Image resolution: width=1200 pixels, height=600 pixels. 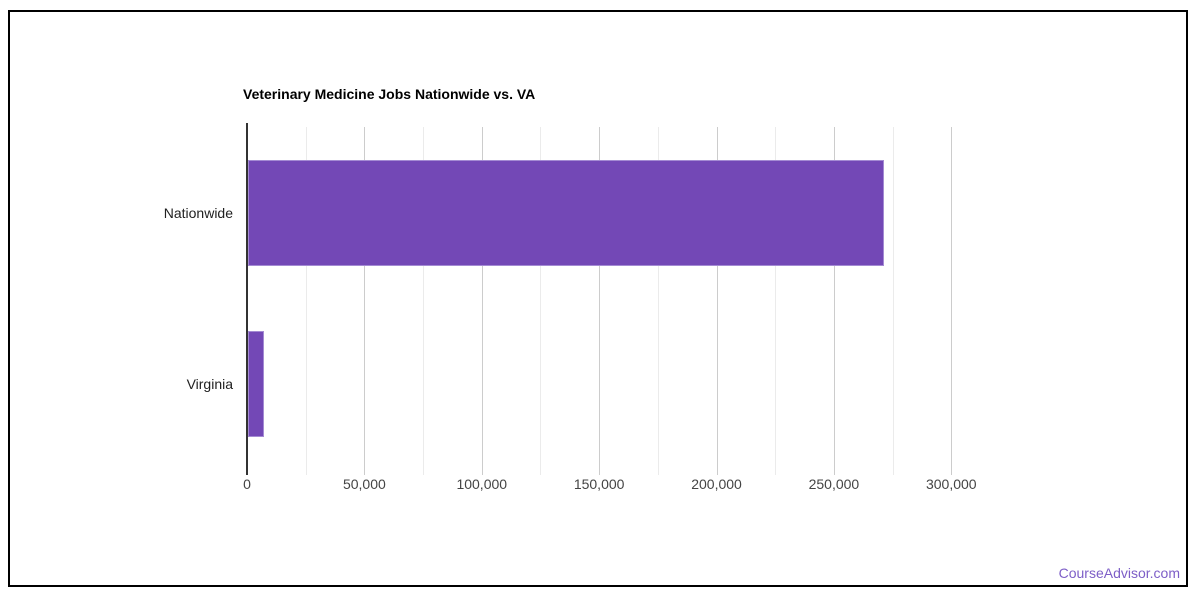 I want to click on x-tick-label: 50,000, so click(x=364, y=484).